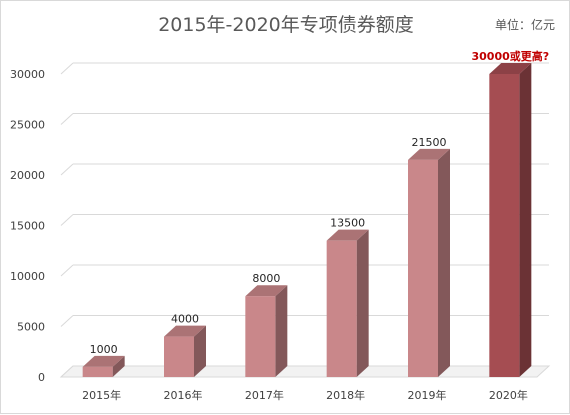  Describe the element at coordinates (266, 278) in the screenshot. I see `data-label: 8000` at that location.